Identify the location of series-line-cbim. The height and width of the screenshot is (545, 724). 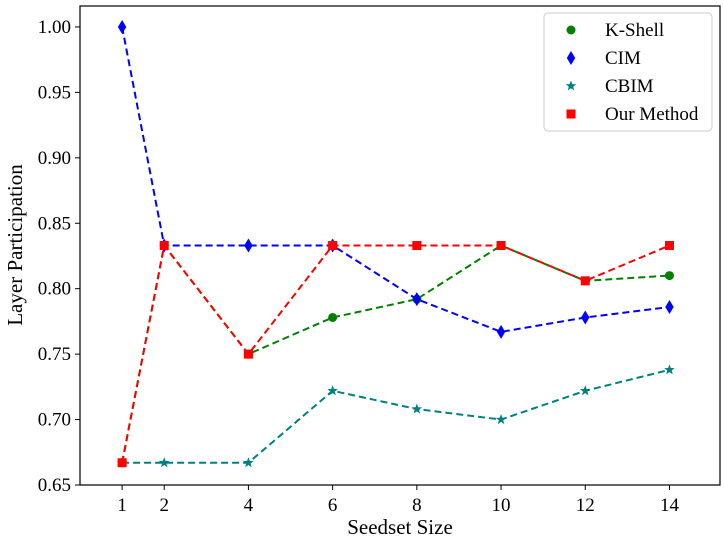
(396, 416).